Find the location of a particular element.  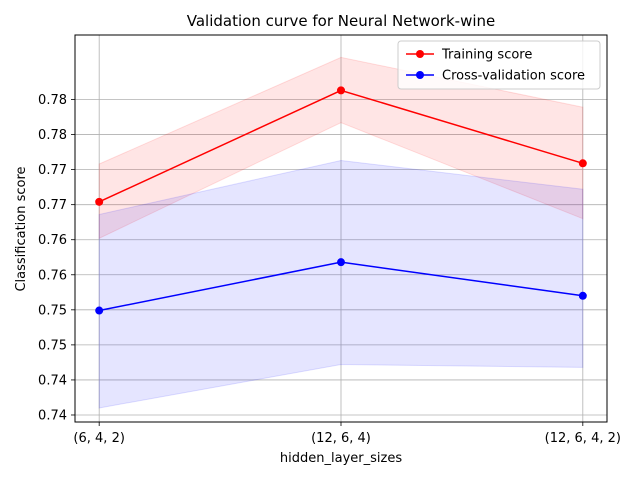

x-tick-label: (6, 4, 2) is located at coordinates (99, 438).